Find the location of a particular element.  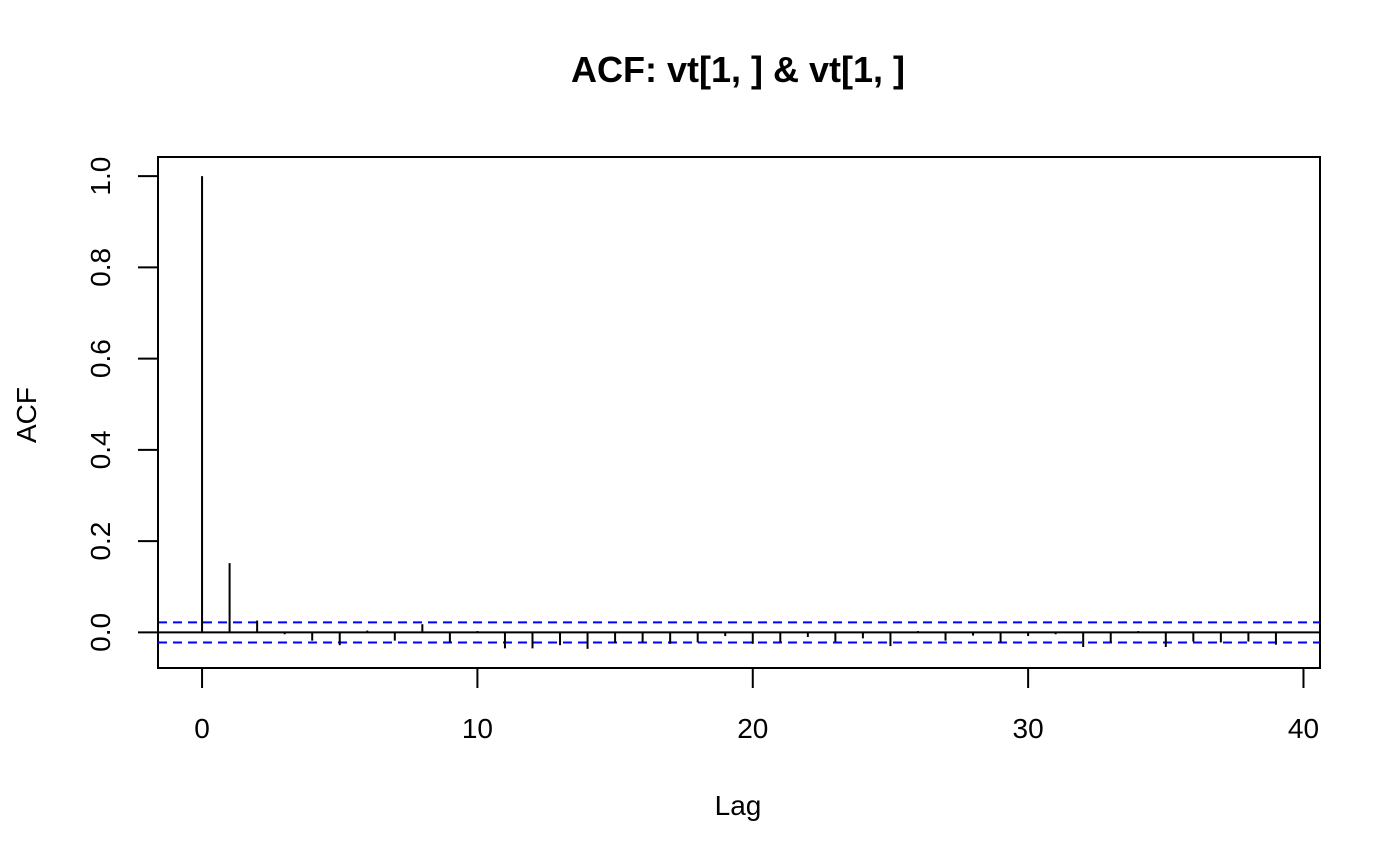

x-tick-label: 10 is located at coordinates (477, 728).